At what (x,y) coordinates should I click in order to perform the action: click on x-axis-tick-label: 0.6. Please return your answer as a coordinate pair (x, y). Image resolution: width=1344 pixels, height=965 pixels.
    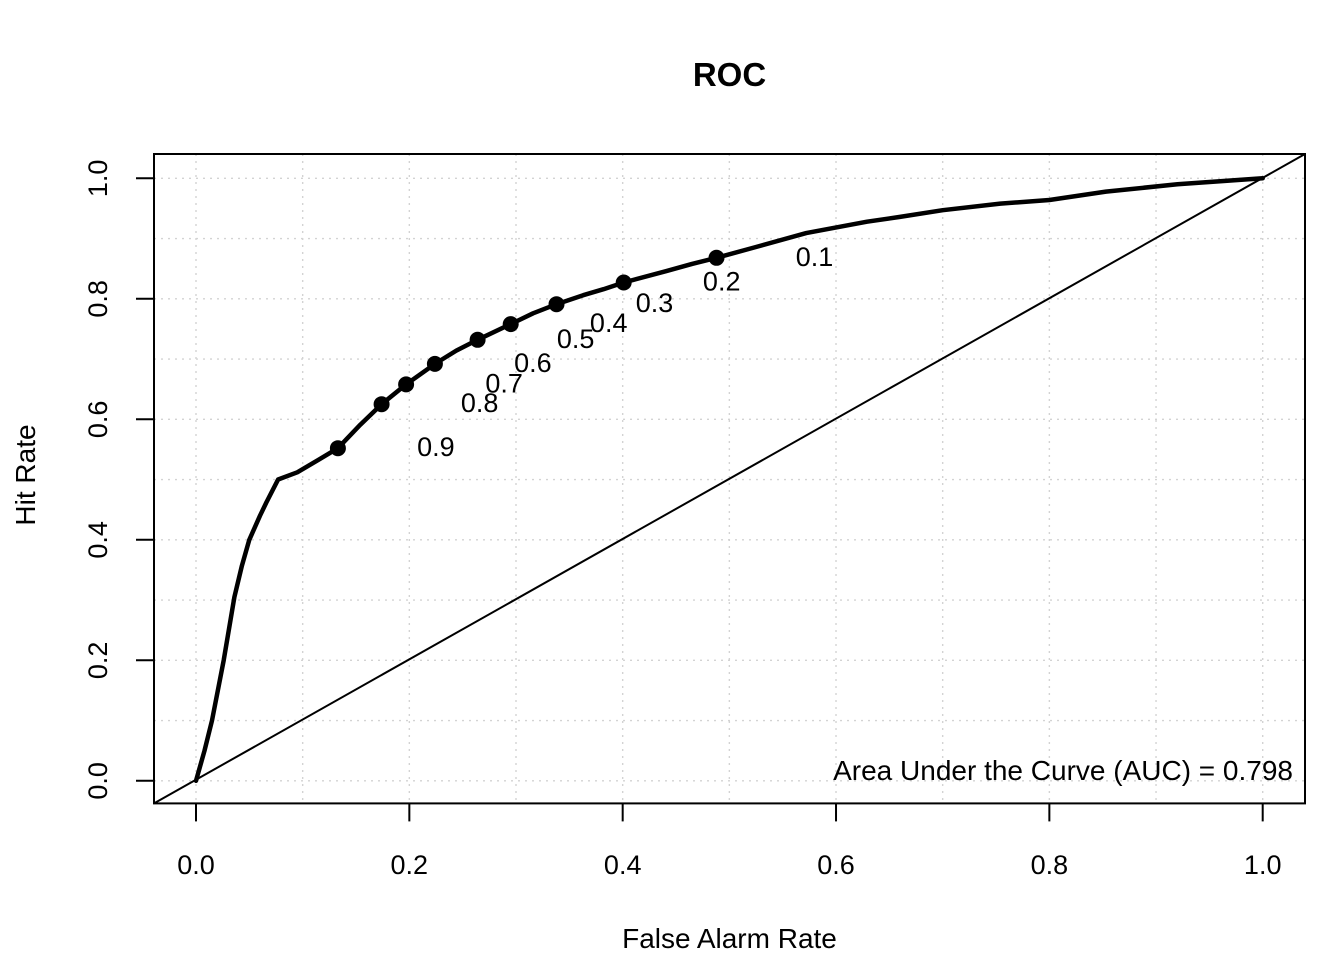
    Looking at the image, I should click on (836, 865).